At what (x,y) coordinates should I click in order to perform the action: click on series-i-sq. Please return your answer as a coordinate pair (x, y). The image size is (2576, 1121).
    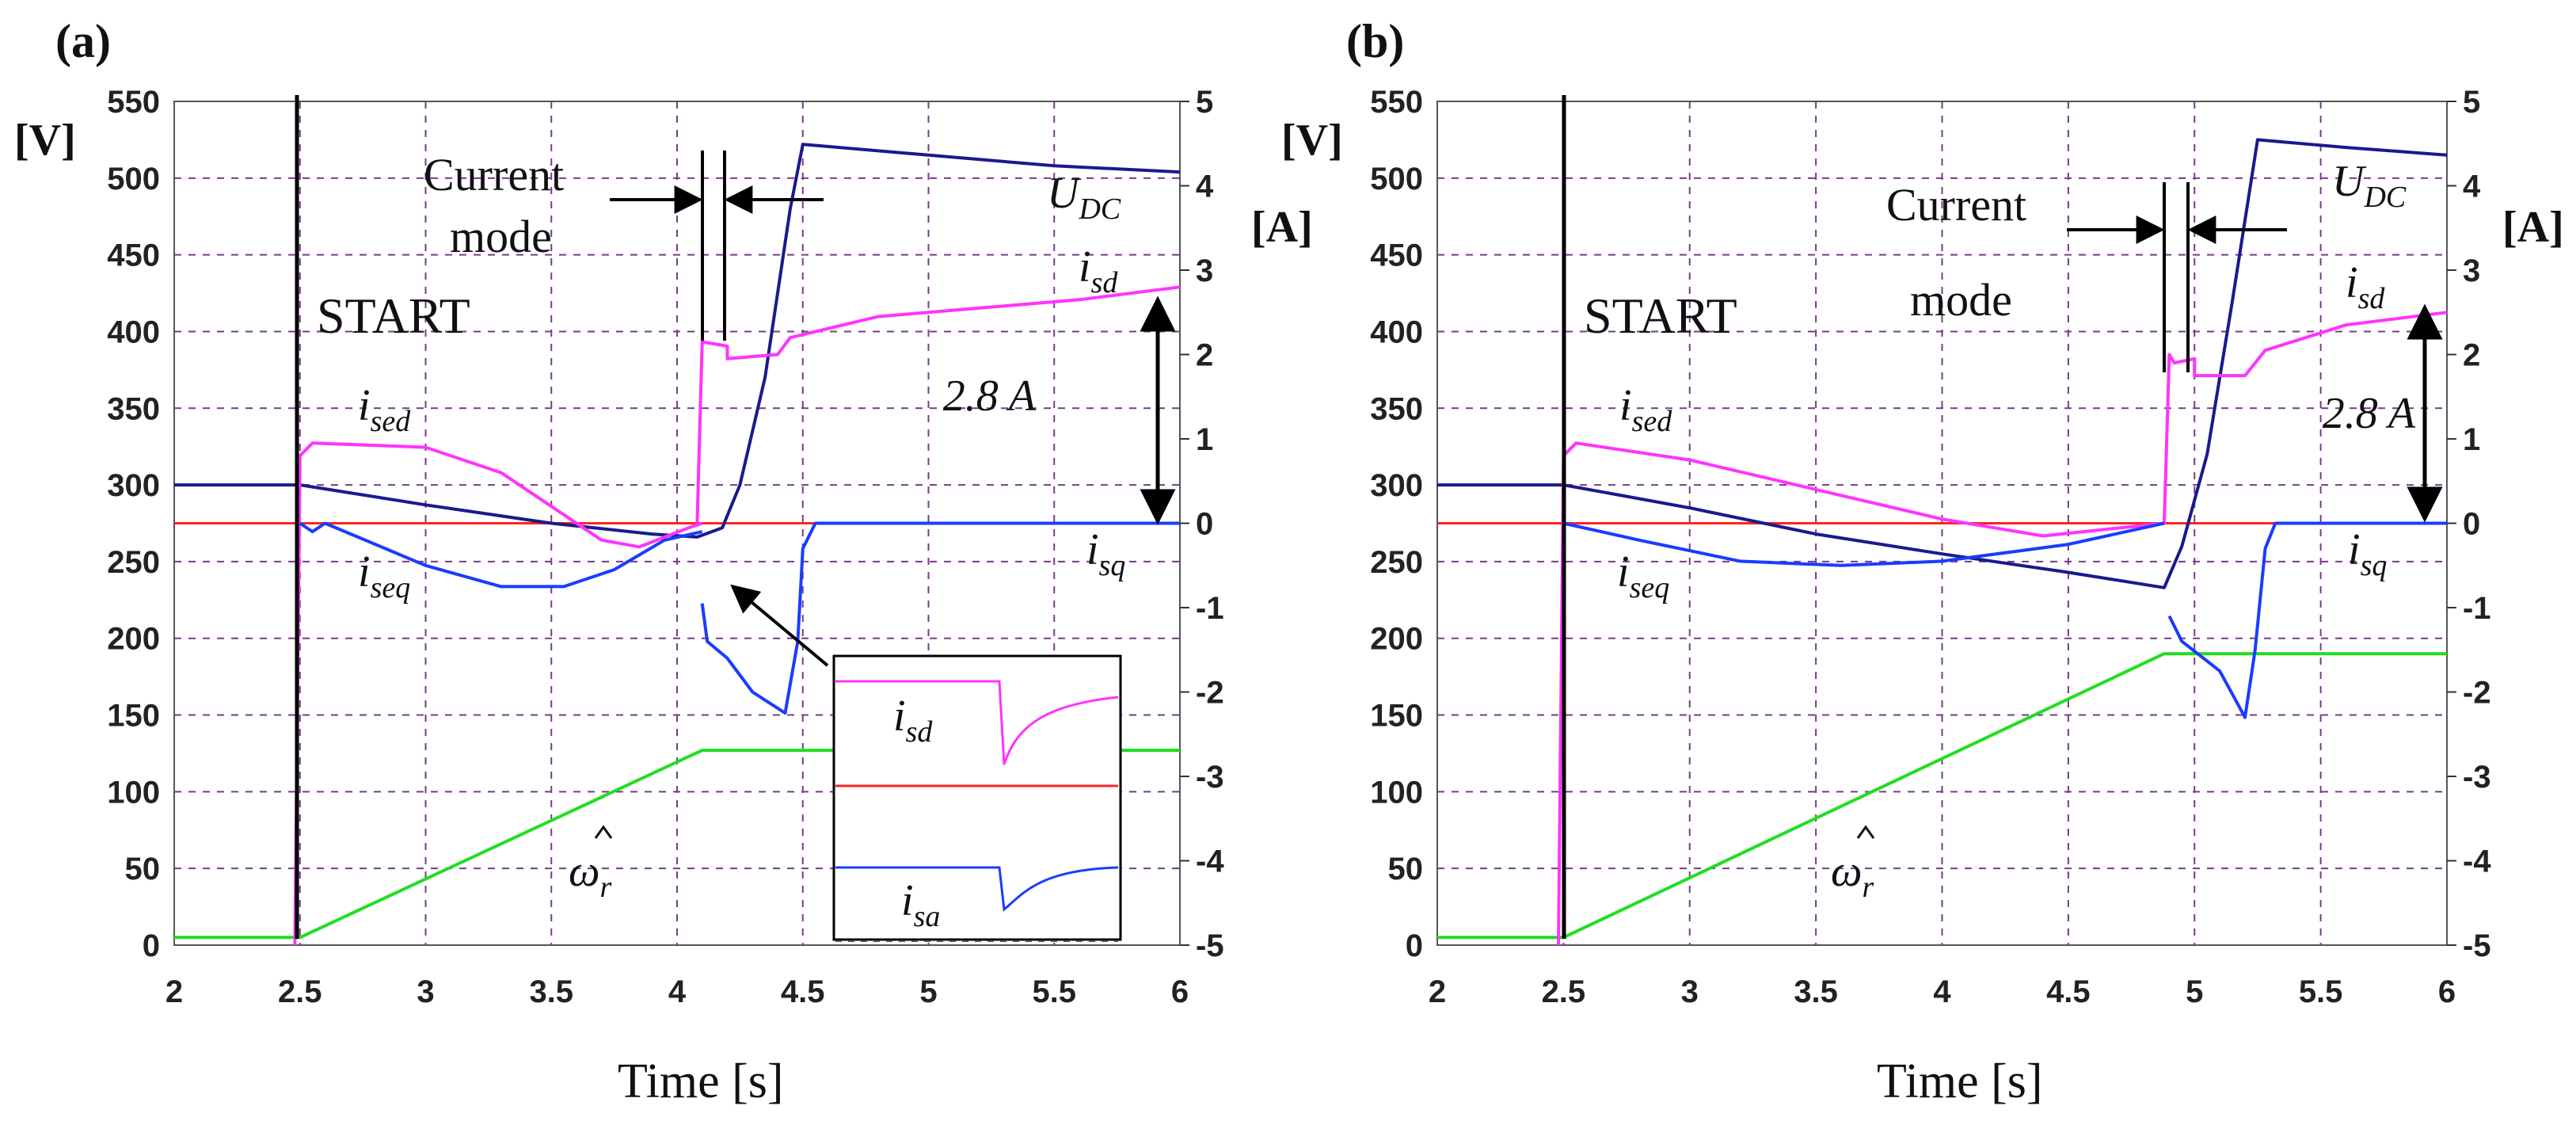
    Looking at the image, I should click on (2307, 620).